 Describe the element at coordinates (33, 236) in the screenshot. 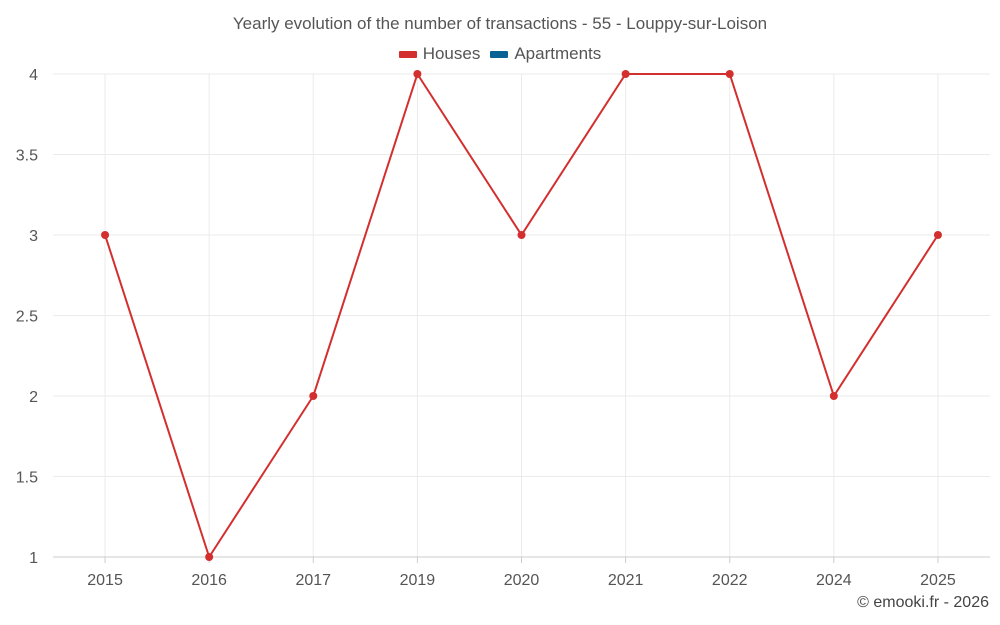

I see `y-tick-label: 3` at that location.